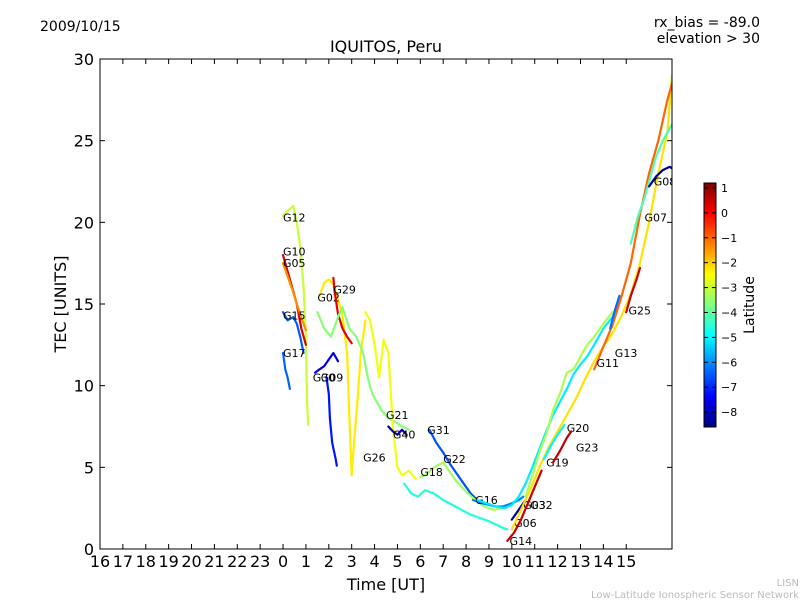 The height and width of the screenshot is (600, 800). I want to click on y-tick-label: 0, so click(89, 549).